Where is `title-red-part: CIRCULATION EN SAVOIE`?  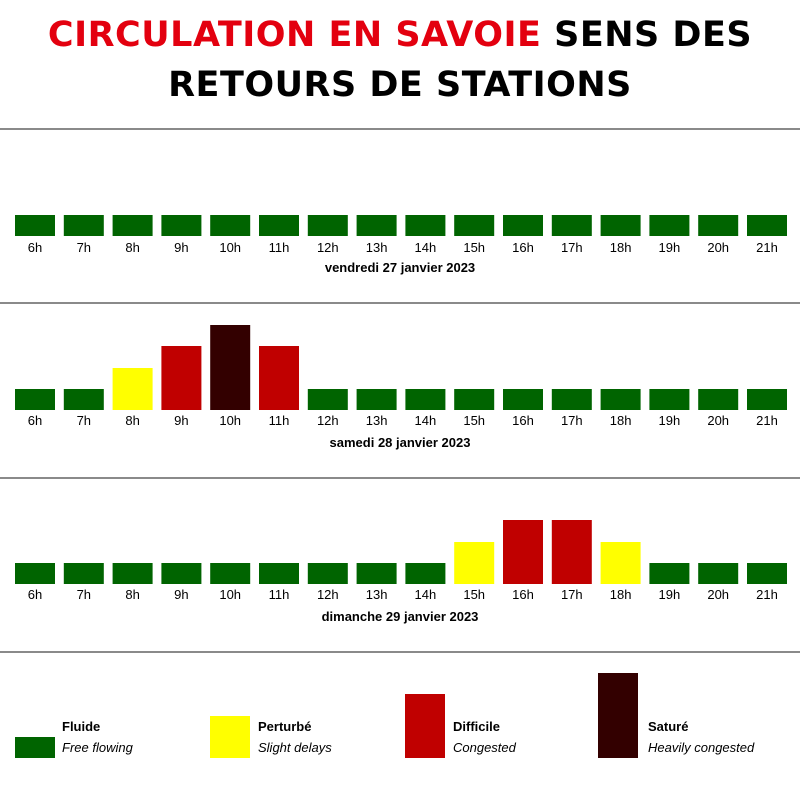 title-red-part: CIRCULATION EN SAVOIE is located at coordinates (294, 35).